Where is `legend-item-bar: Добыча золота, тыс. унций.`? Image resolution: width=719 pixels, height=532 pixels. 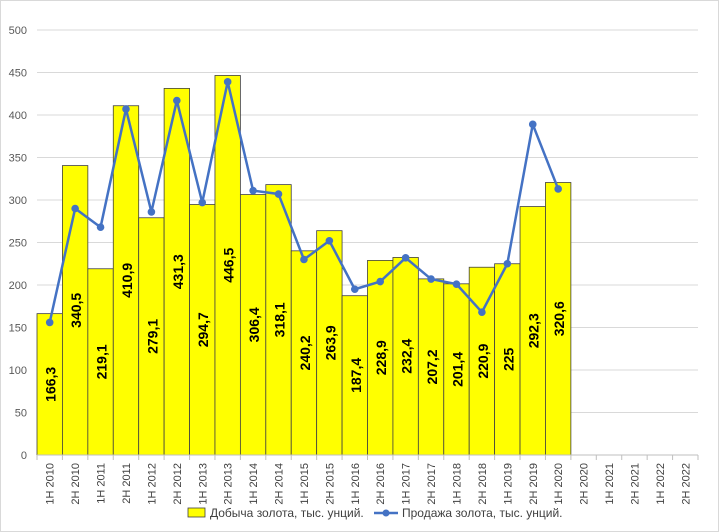
legend-item-bar: Добыча золота, тыс. унций. is located at coordinates (275, 513).